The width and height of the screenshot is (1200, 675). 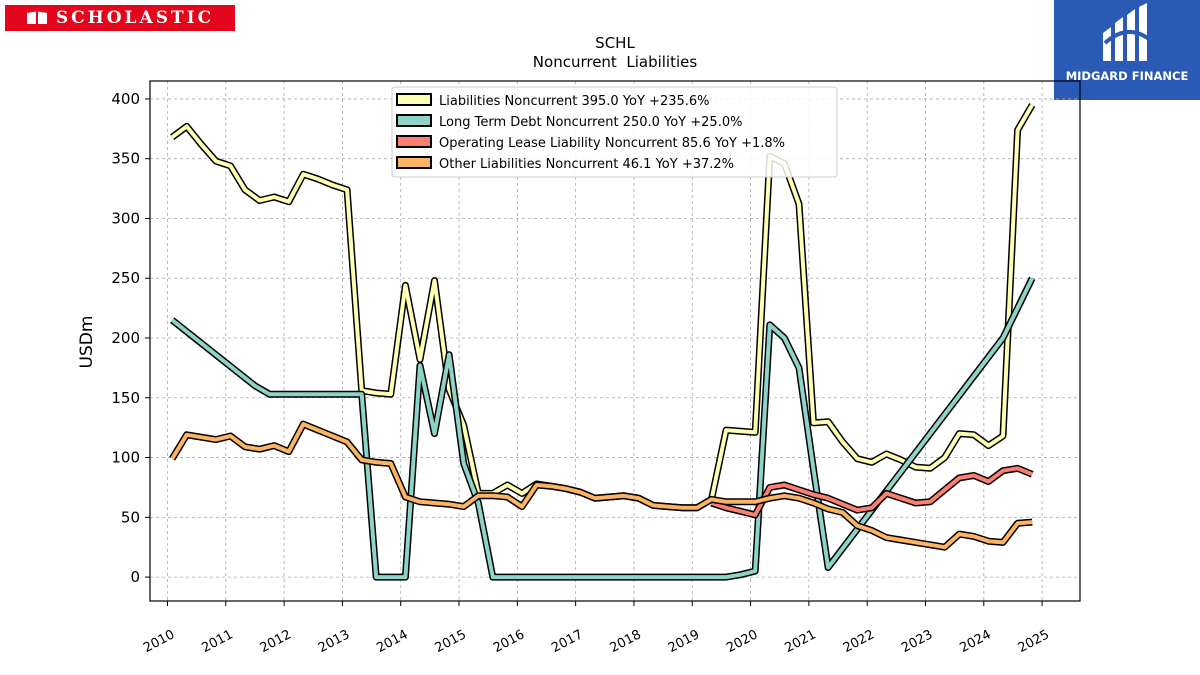 What do you see at coordinates (217, 641) in the screenshot?
I see `x-tick-label: 2011` at bounding box center [217, 641].